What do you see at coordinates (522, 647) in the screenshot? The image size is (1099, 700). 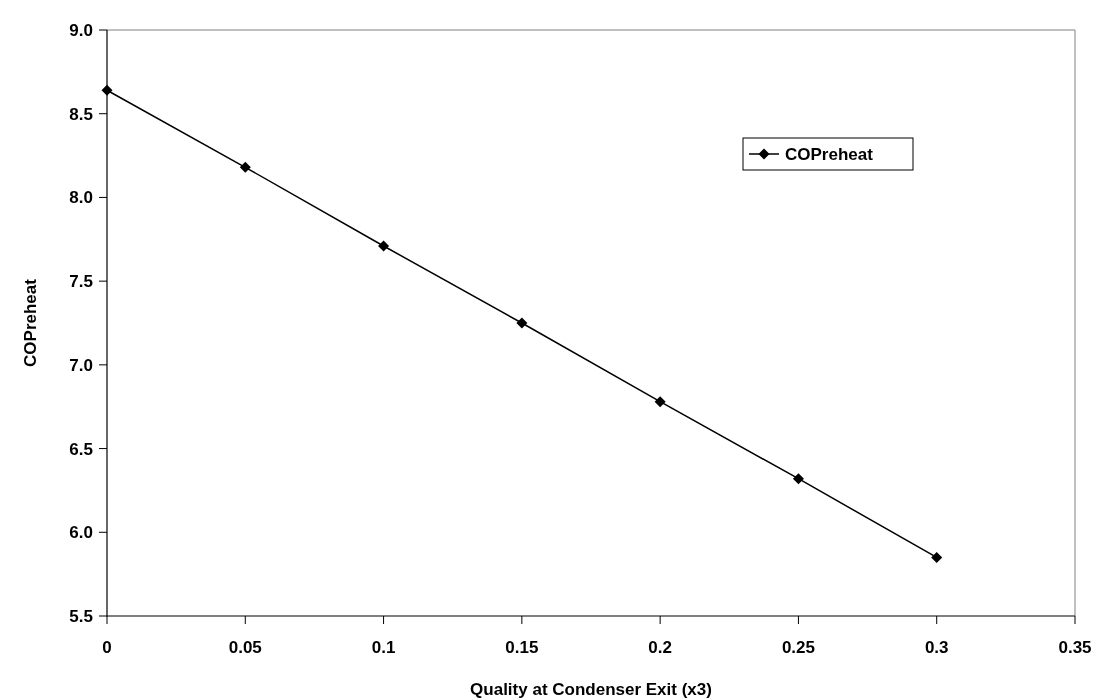 I see `x-tick-label: 0.15` at bounding box center [522, 647].